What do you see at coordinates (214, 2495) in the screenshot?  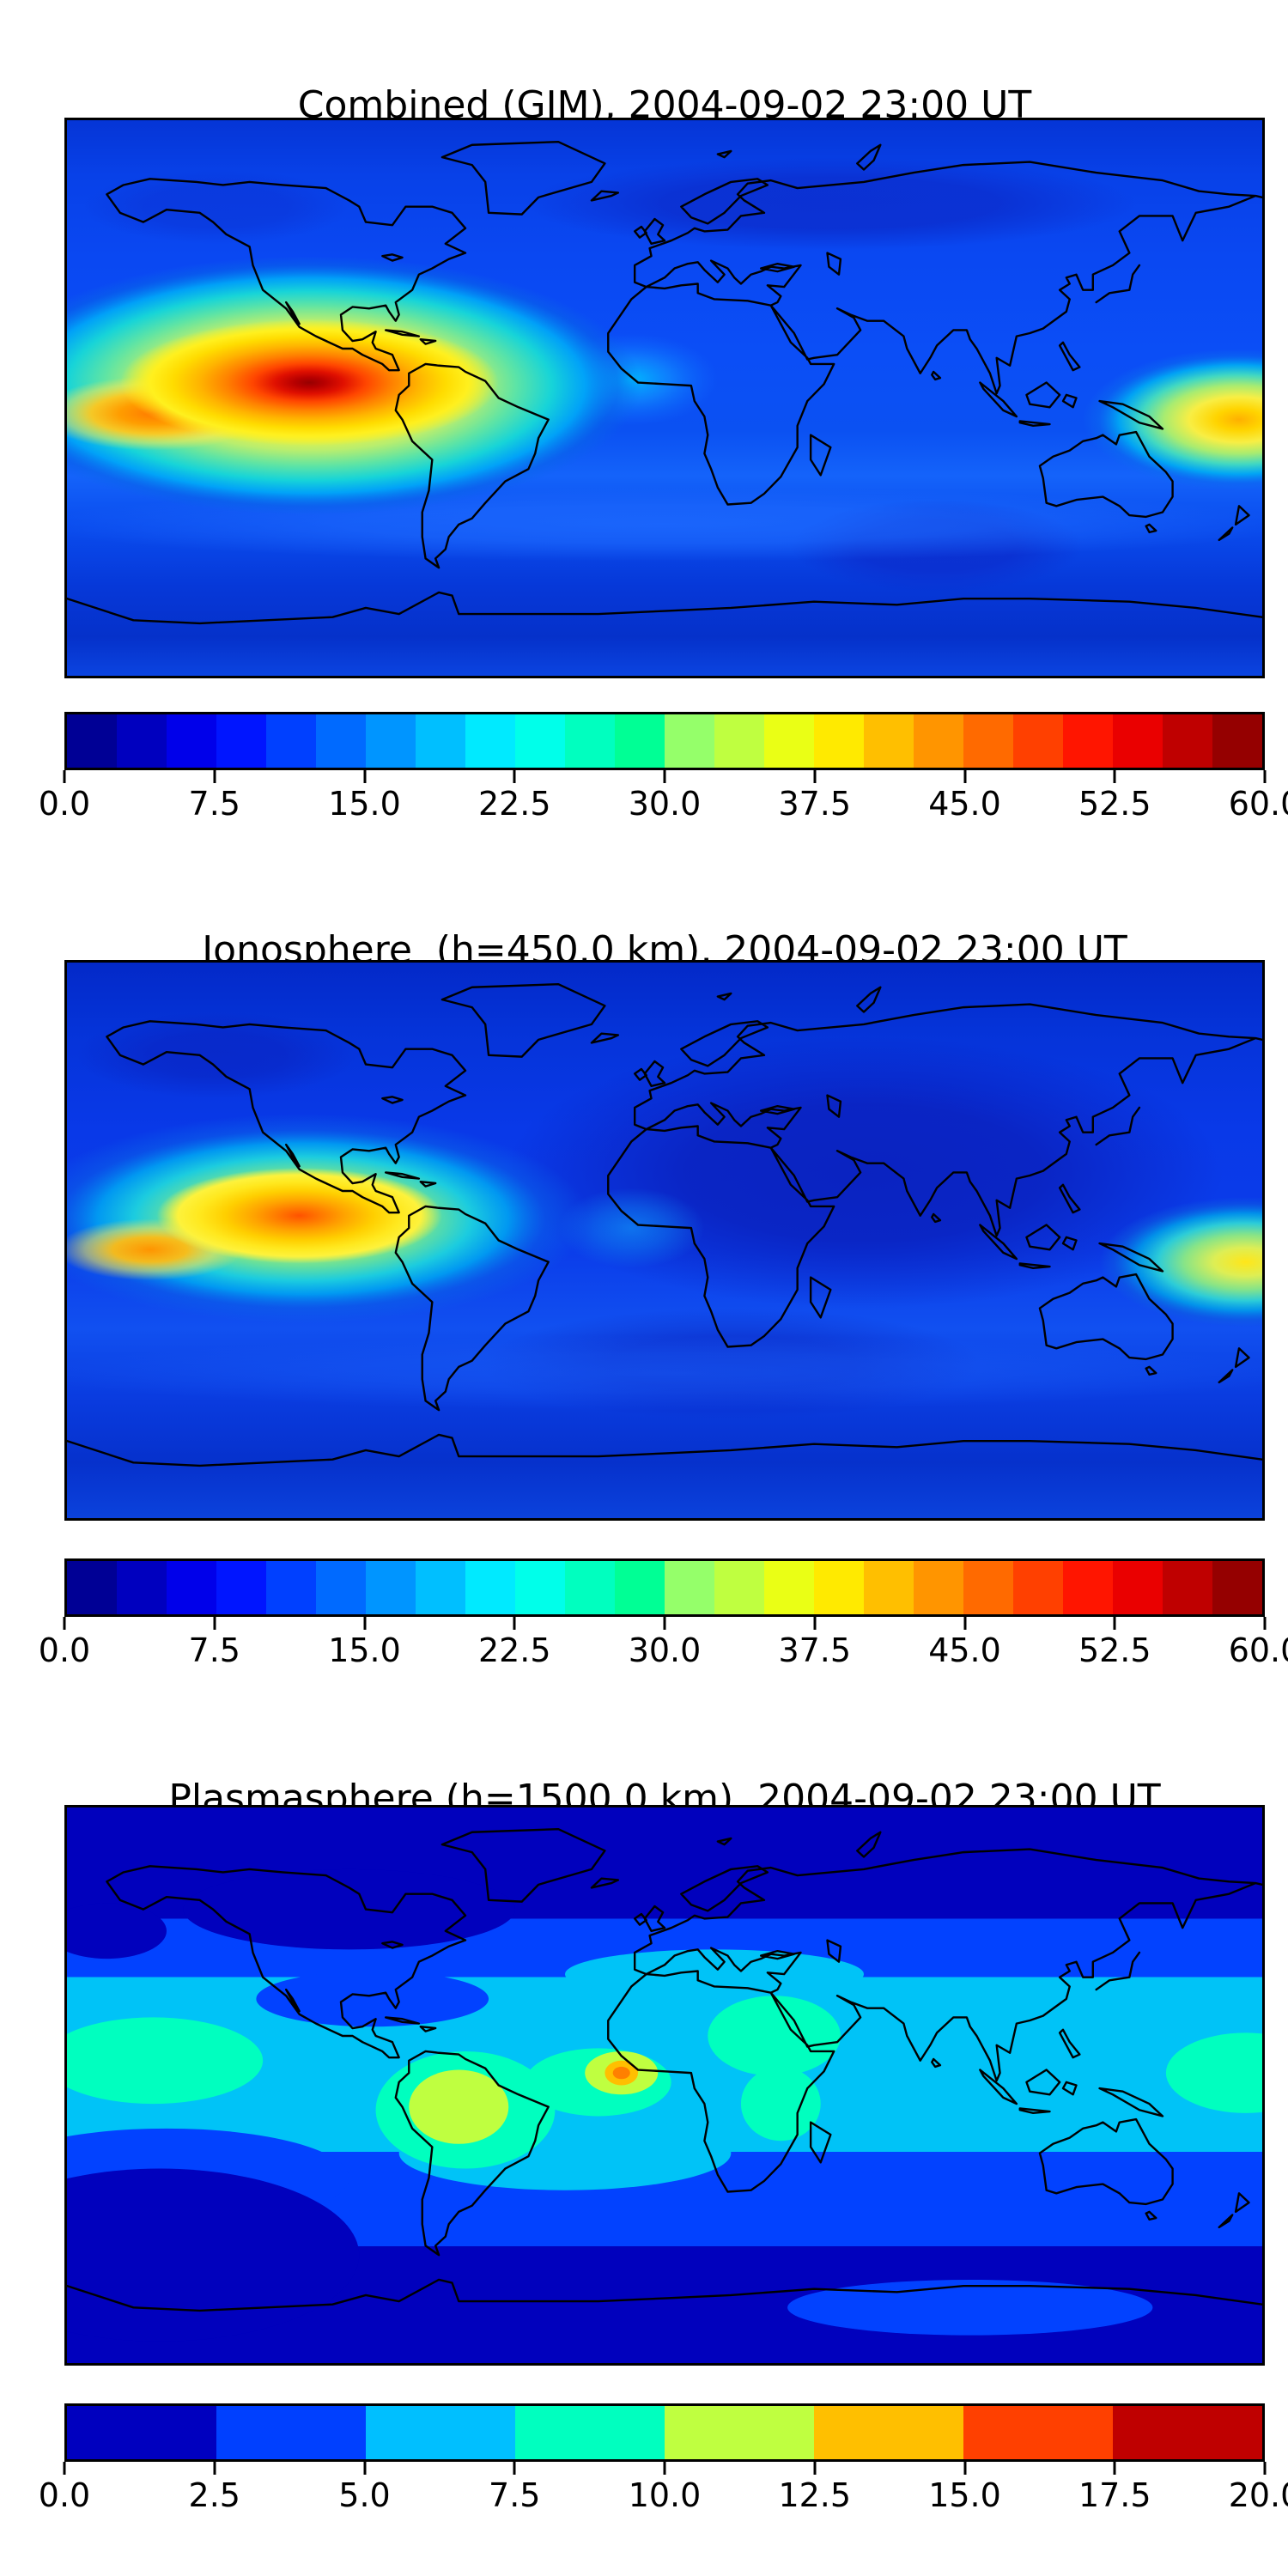 I see `colorbar-tick-label: 2.5` at bounding box center [214, 2495].